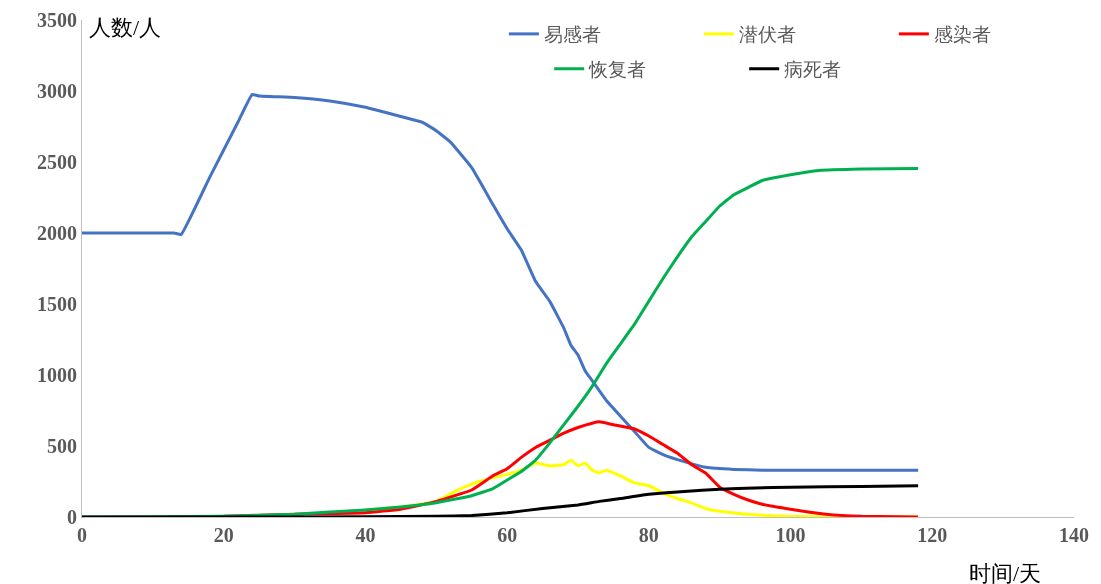  What do you see at coordinates (57, 162) in the screenshot?
I see `y-tick-label: 2500` at bounding box center [57, 162].